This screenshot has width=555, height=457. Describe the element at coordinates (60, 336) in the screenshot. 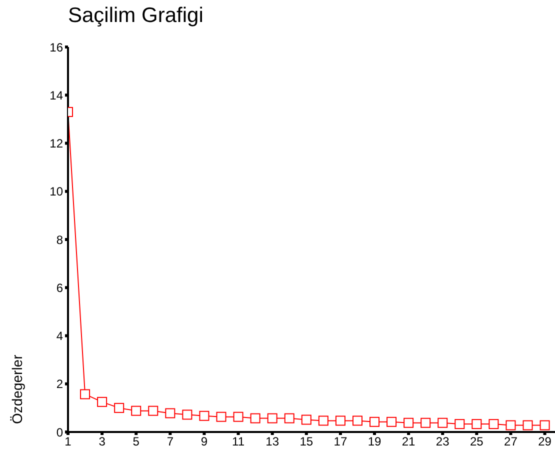

I see `y-tick-label: 4` at that location.